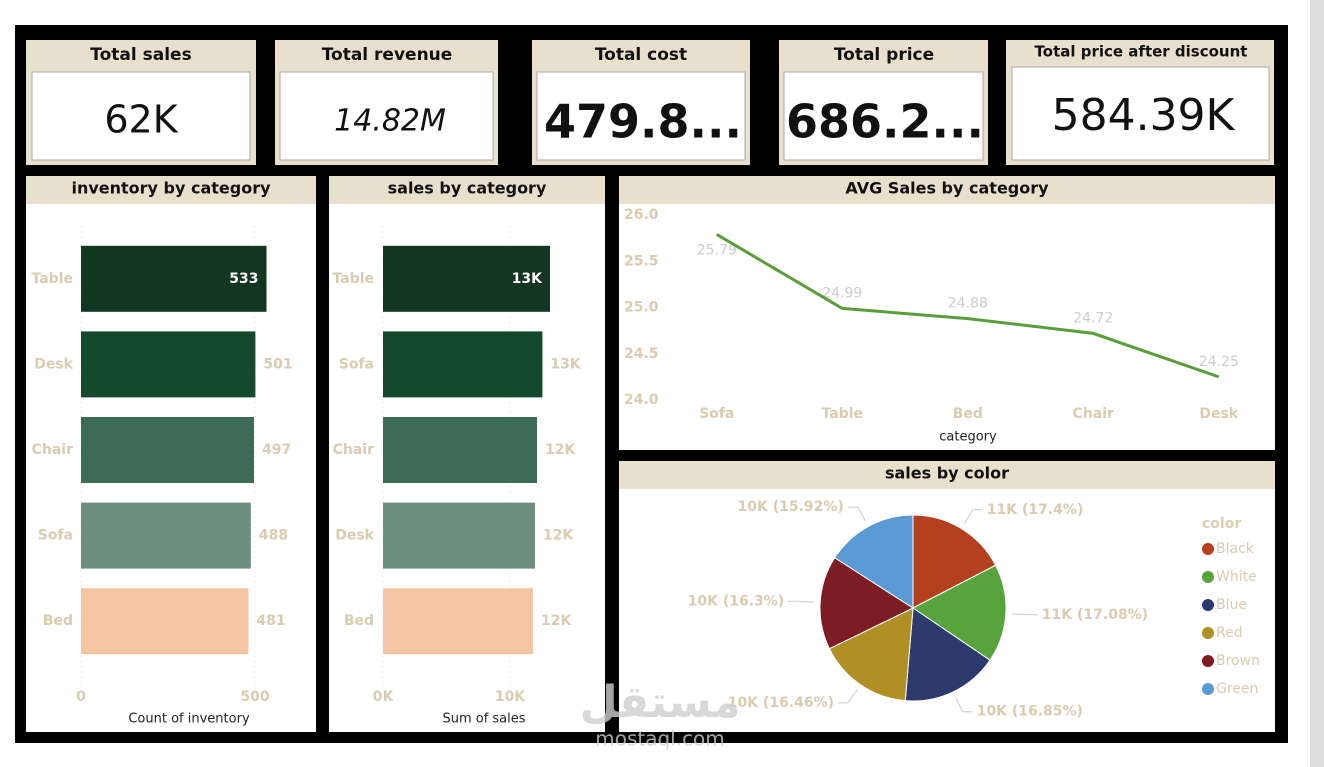 This screenshot has width=1324, height=767. Describe the element at coordinates (483, 719) in the screenshot. I see `x-axis-title: Sum of sales` at that location.